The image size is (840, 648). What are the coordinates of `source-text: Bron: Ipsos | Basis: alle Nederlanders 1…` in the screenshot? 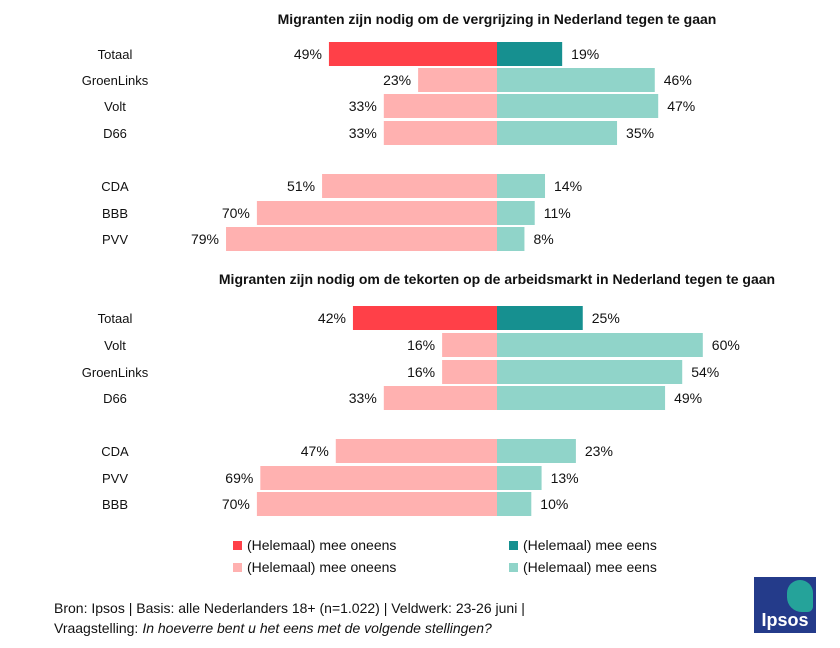 It's located at (289, 608).